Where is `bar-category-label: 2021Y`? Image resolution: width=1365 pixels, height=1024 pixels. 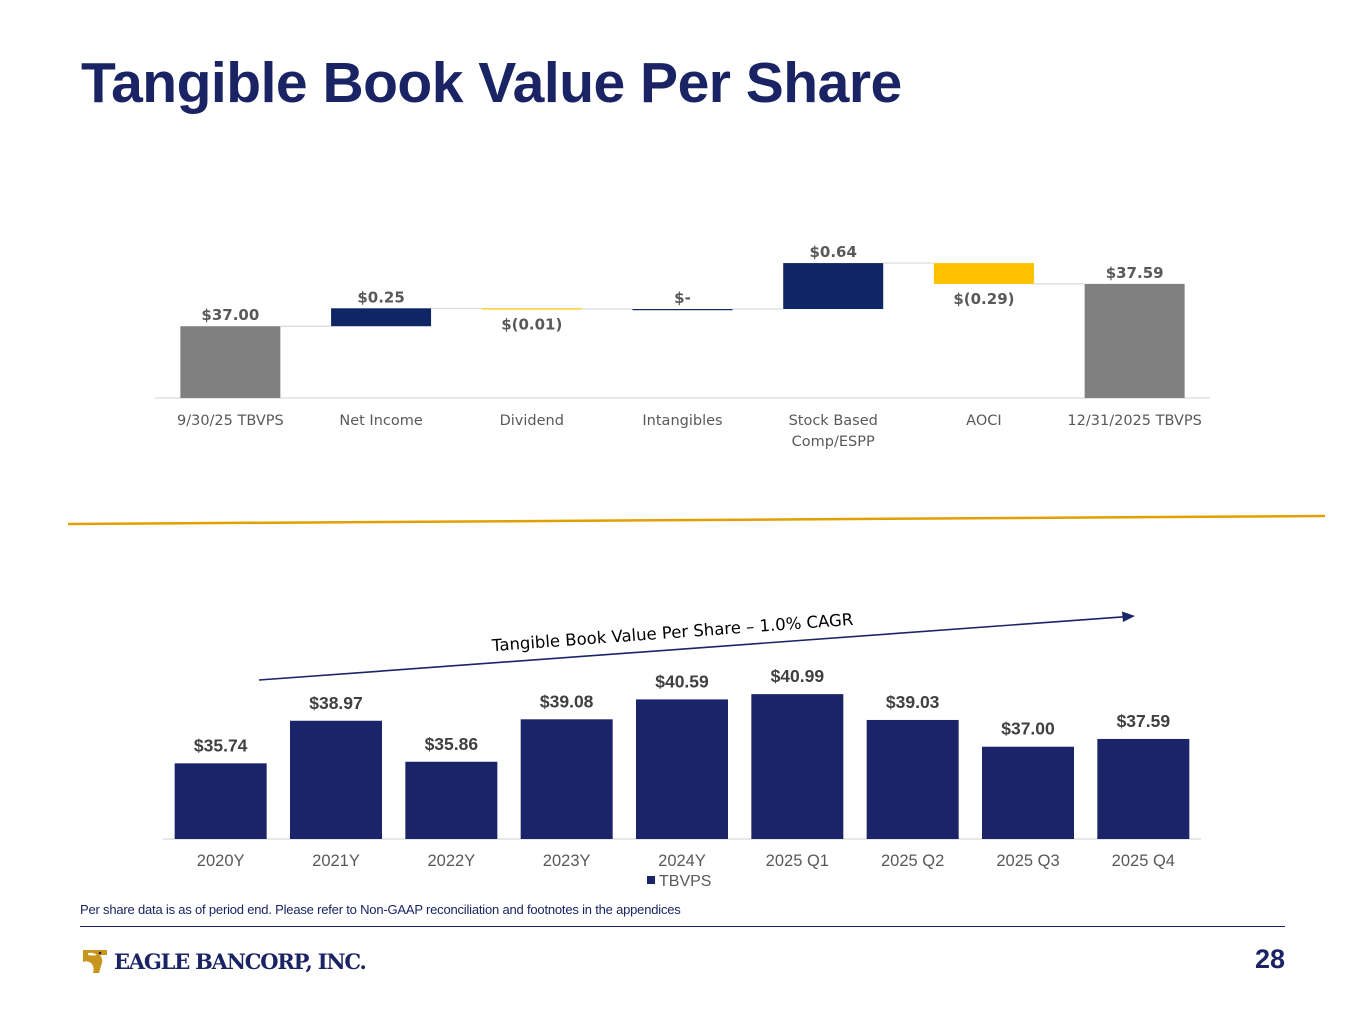 bar-category-label: 2021Y is located at coordinates (336, 861).